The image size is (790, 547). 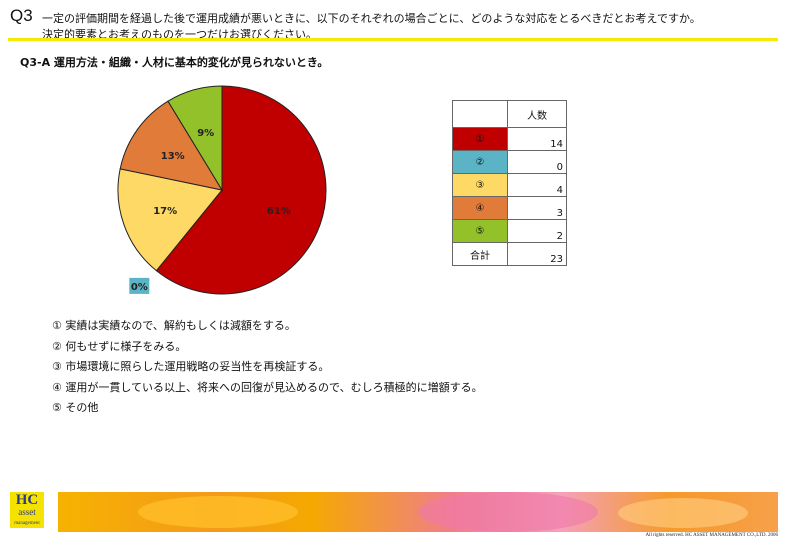 What do you see at coordinates (179, 34) in the screenshot?
I see `question-instruction: 決定的要素とお考えのものを一つだけお選びください。` at bounding box center [179, 34].